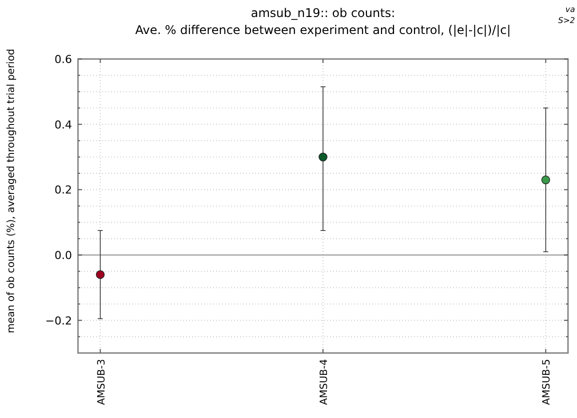  Describe the element at coordinates (323, 13) in the screenshot. I see `chart-title: amsub_n19:: ob counts:` at that location.